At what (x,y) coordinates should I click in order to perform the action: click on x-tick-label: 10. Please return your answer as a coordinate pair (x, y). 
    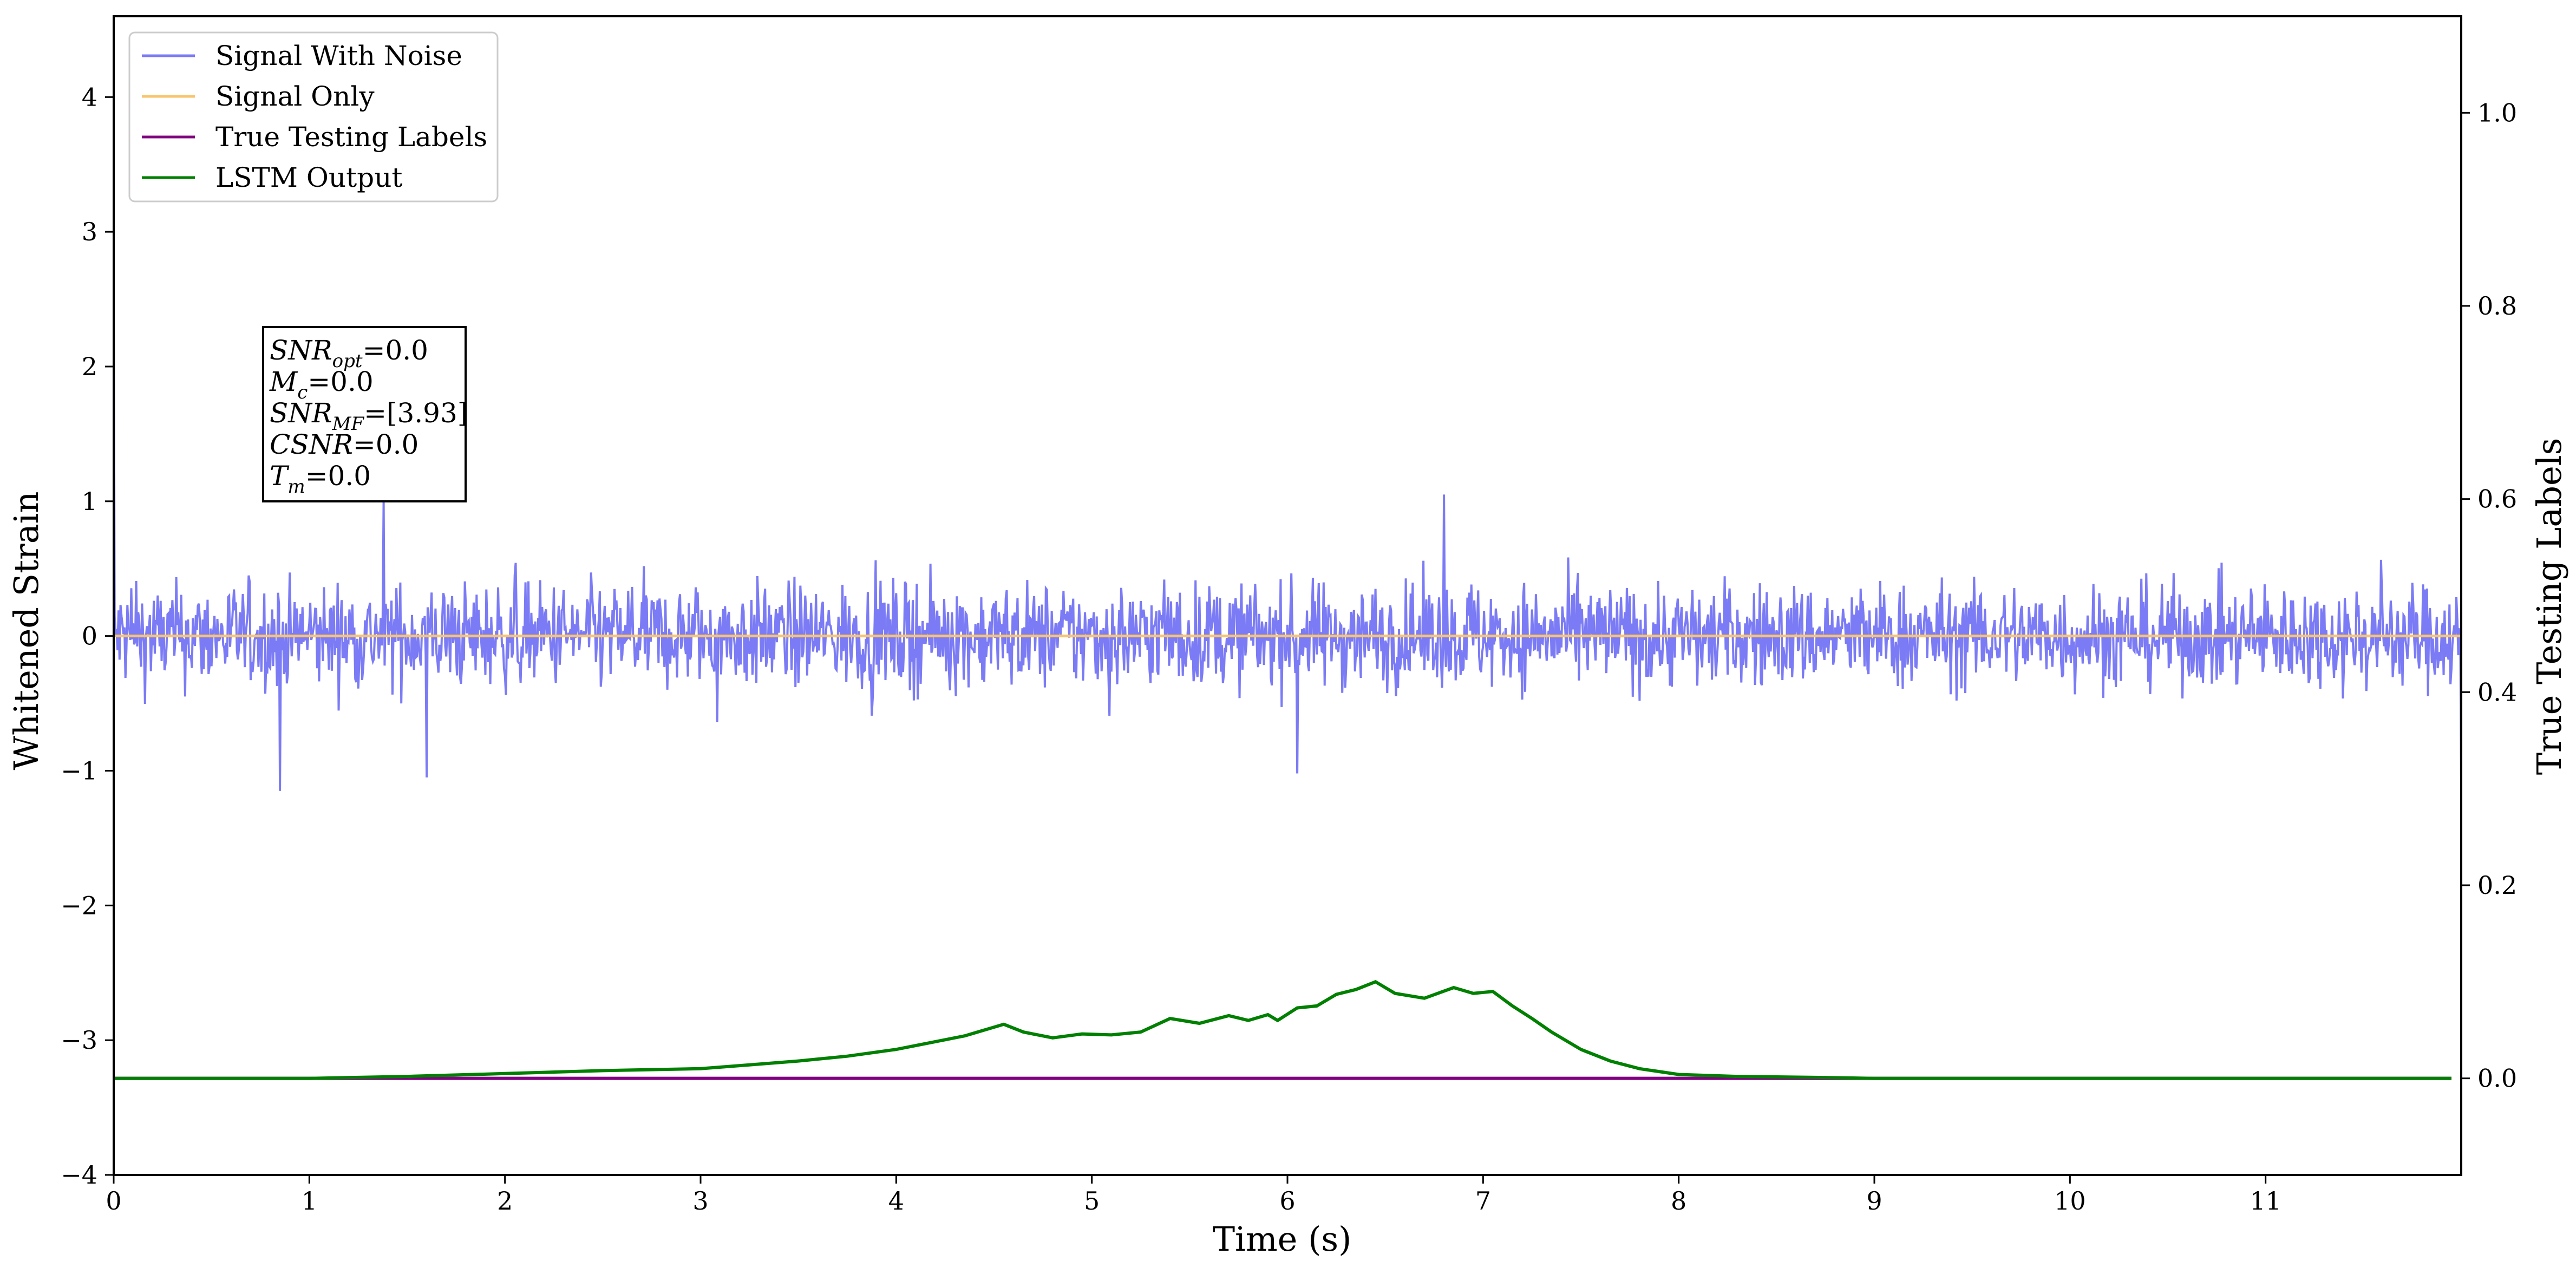
    Looking at the image, I should click on (2070, 1201).